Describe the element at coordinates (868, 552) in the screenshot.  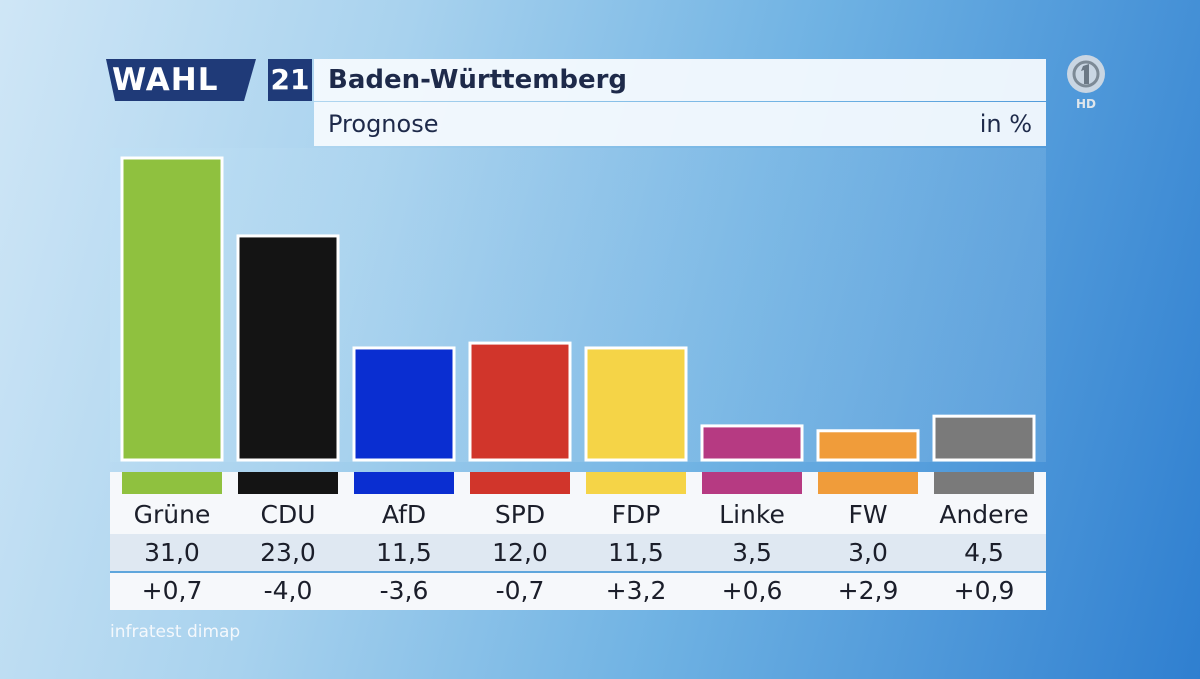
I see `value-label: 3,0` at that location.